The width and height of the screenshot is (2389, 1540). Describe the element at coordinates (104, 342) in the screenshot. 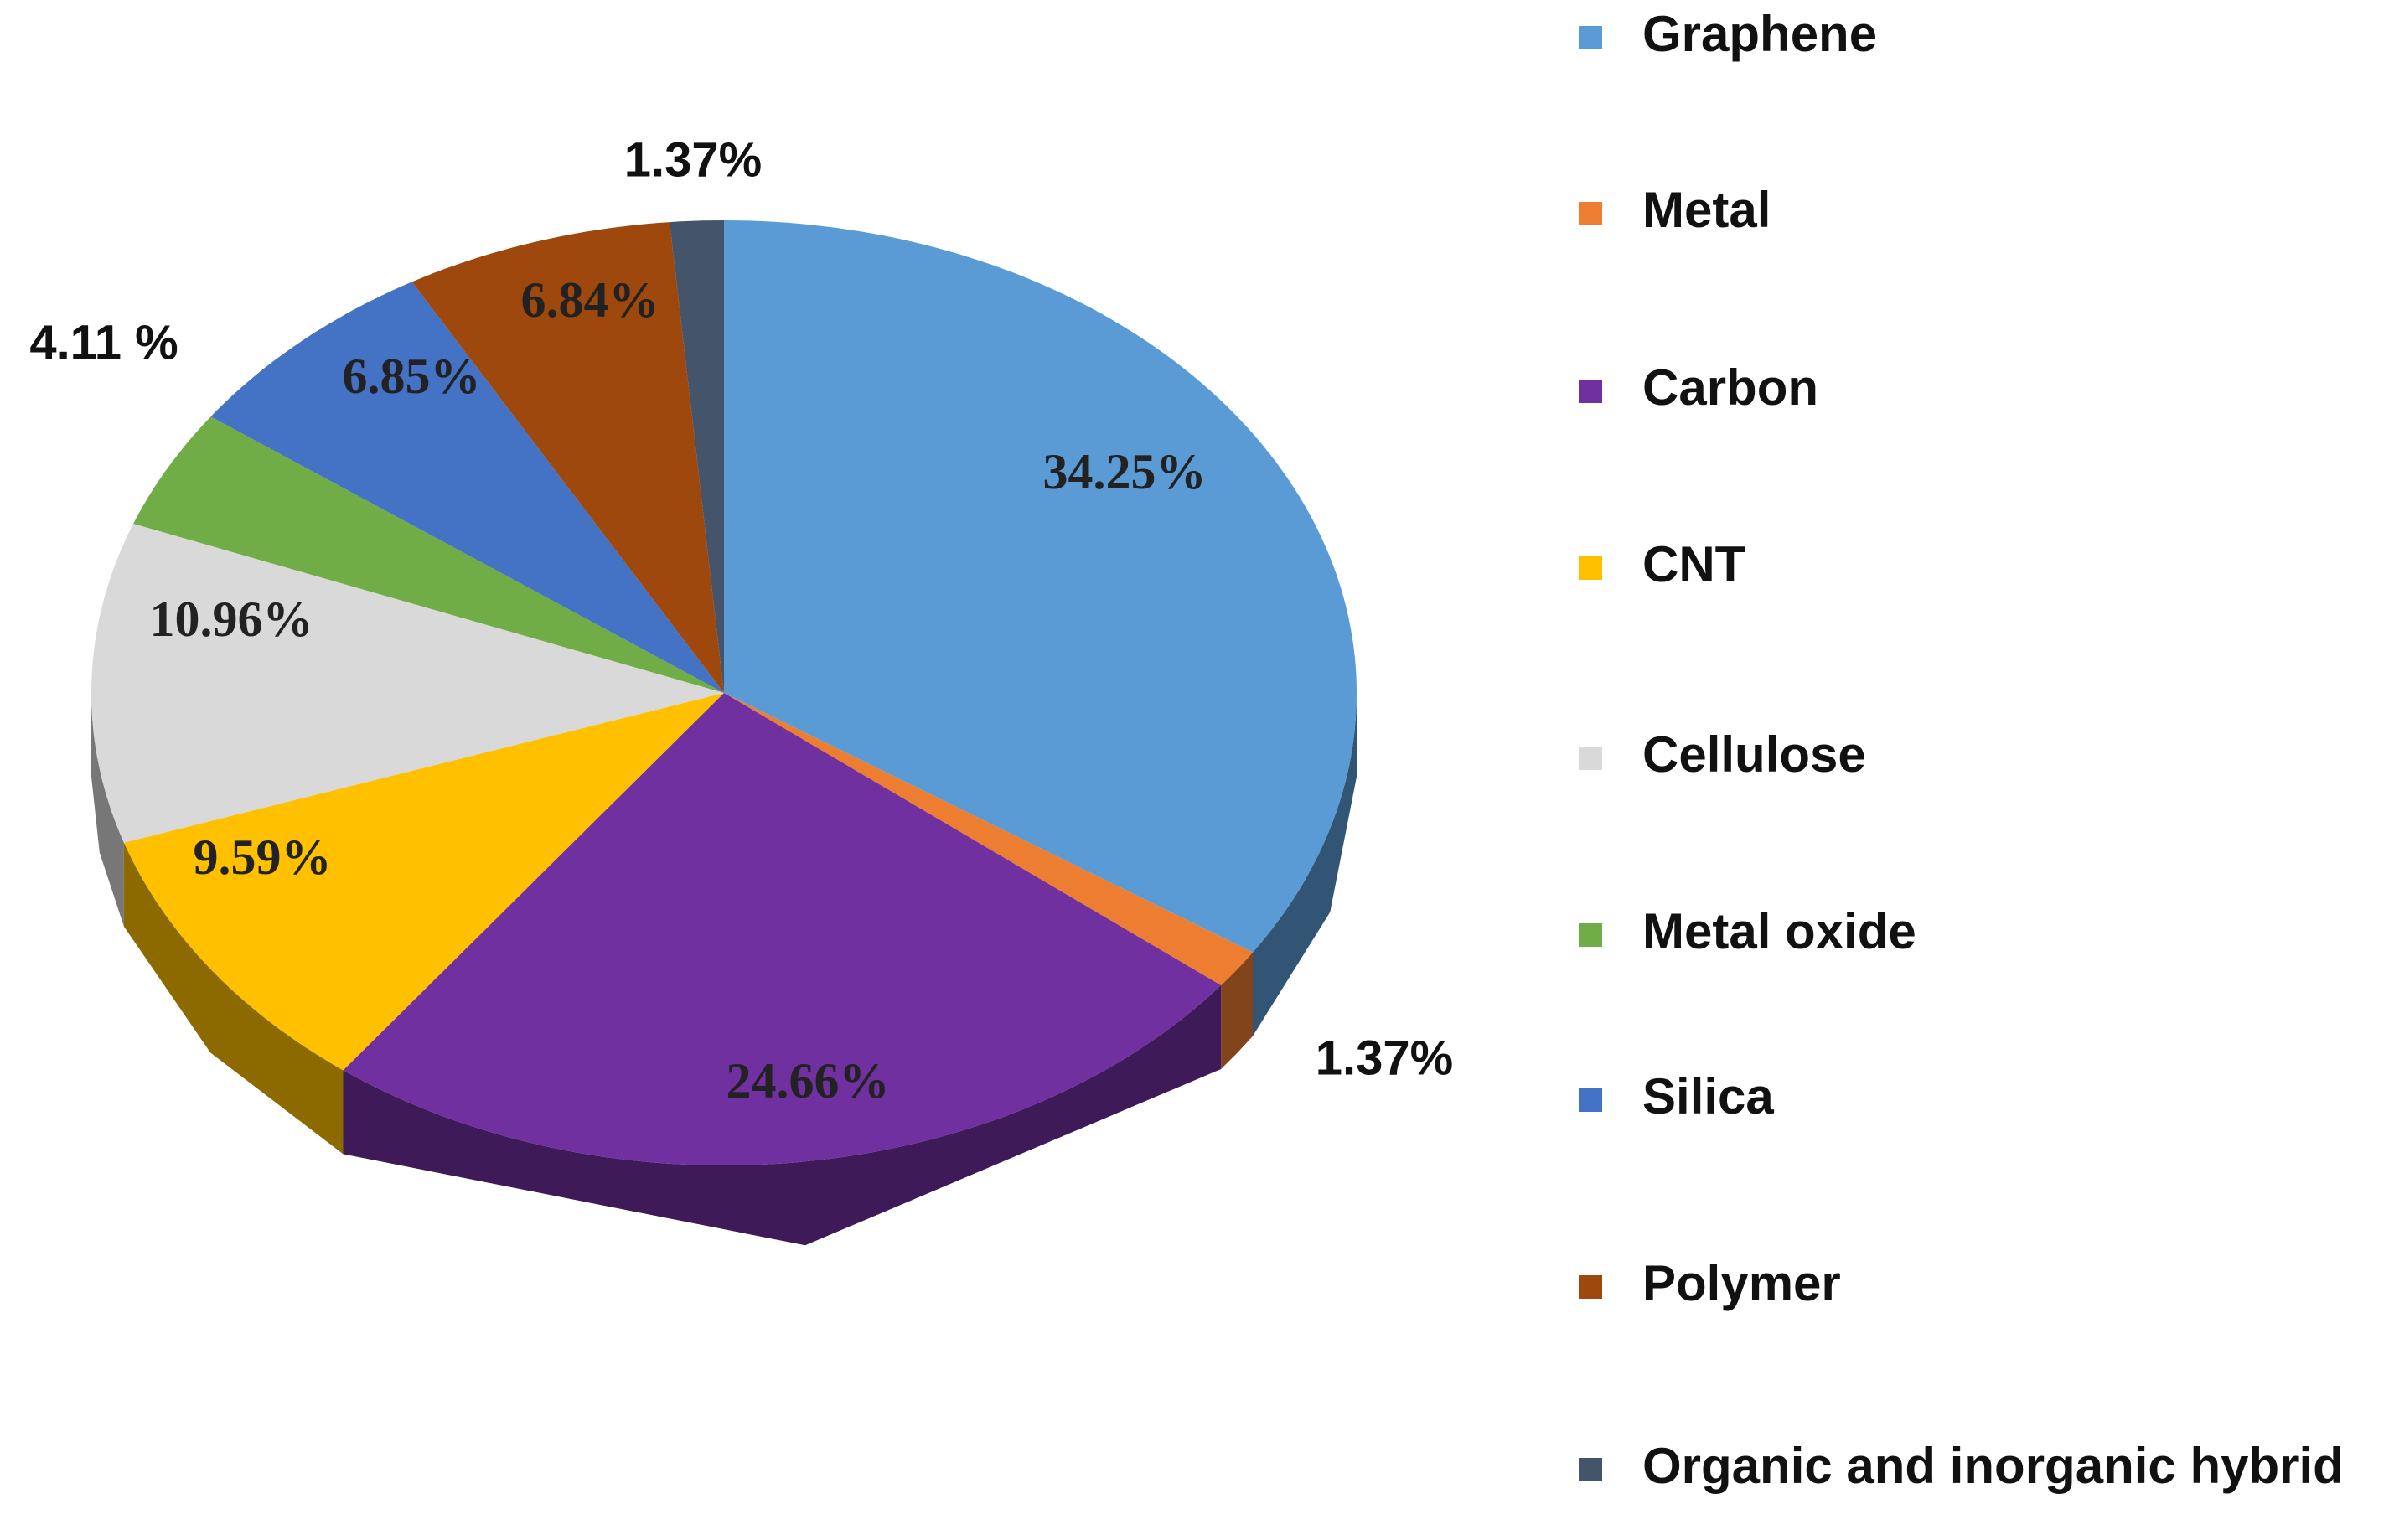

I see `value-label: 4.11 %` at that location.